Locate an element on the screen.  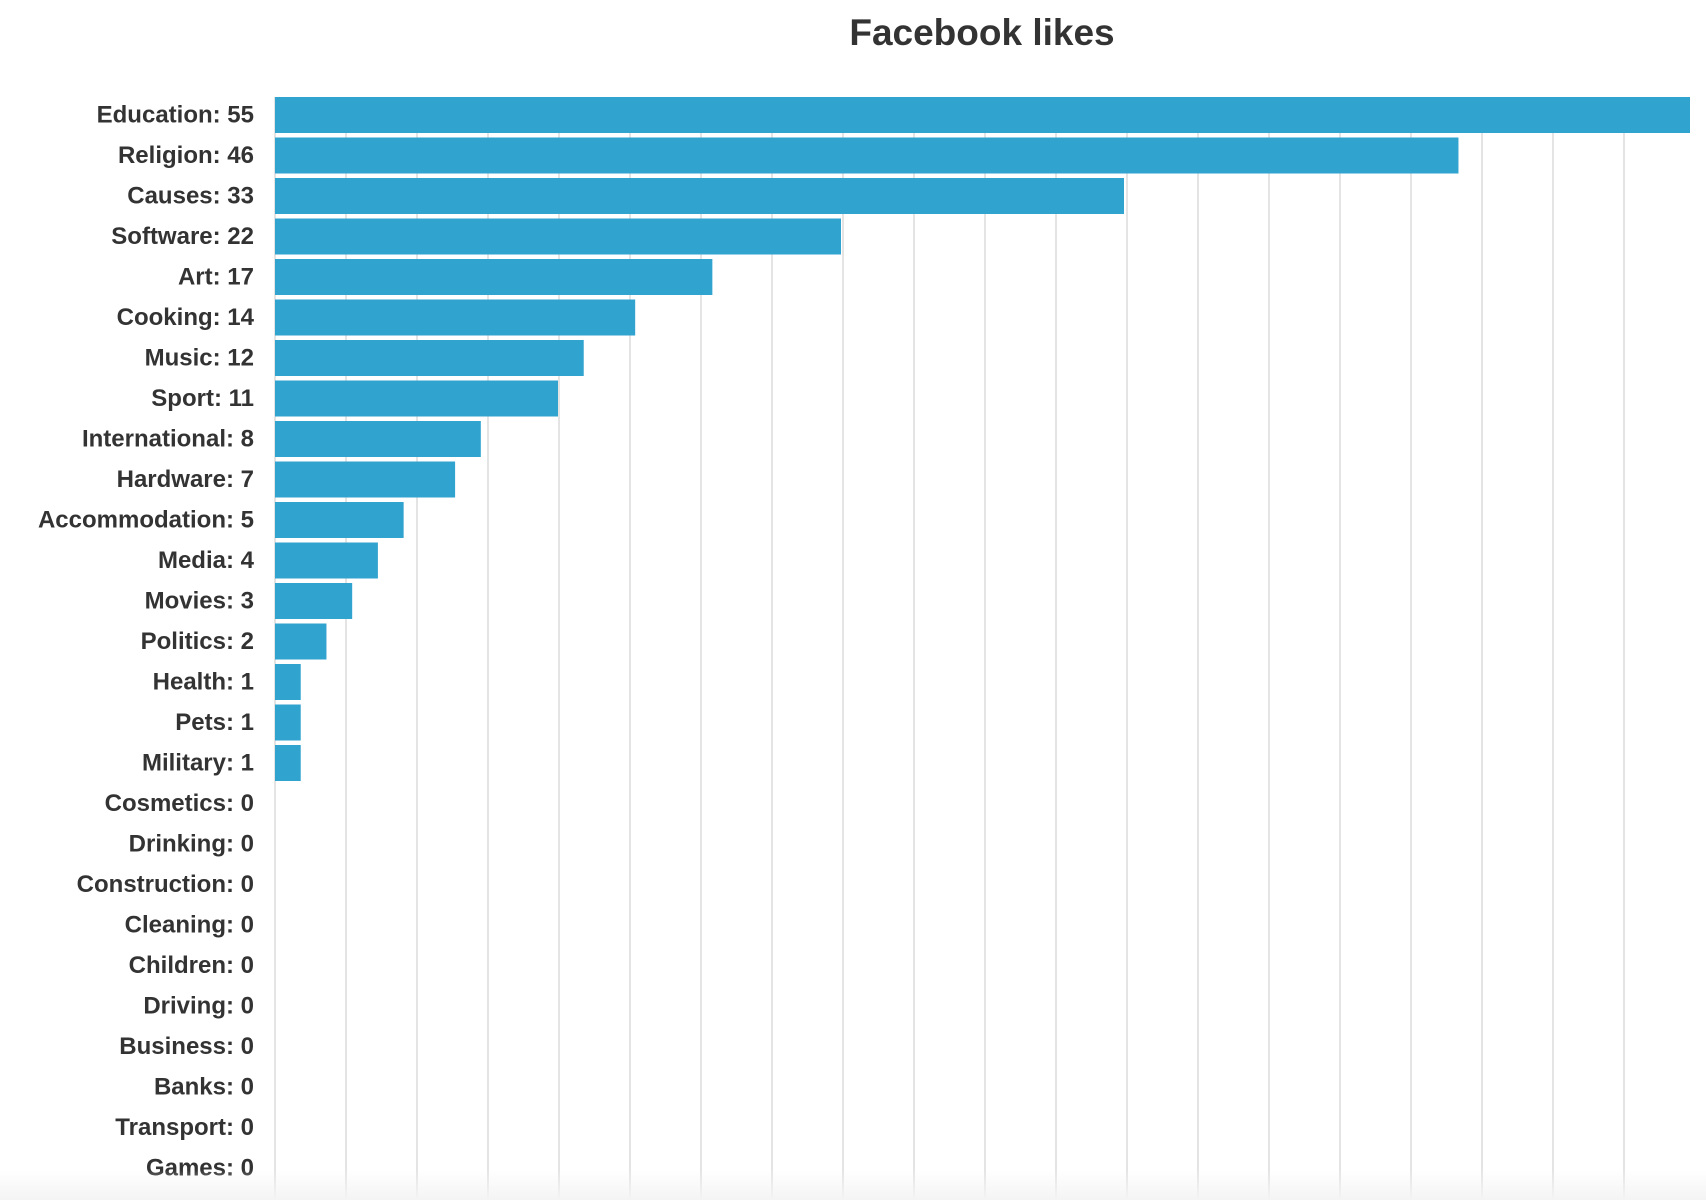
category-label-art: Art: 17 is located at coordinates (216, 277).